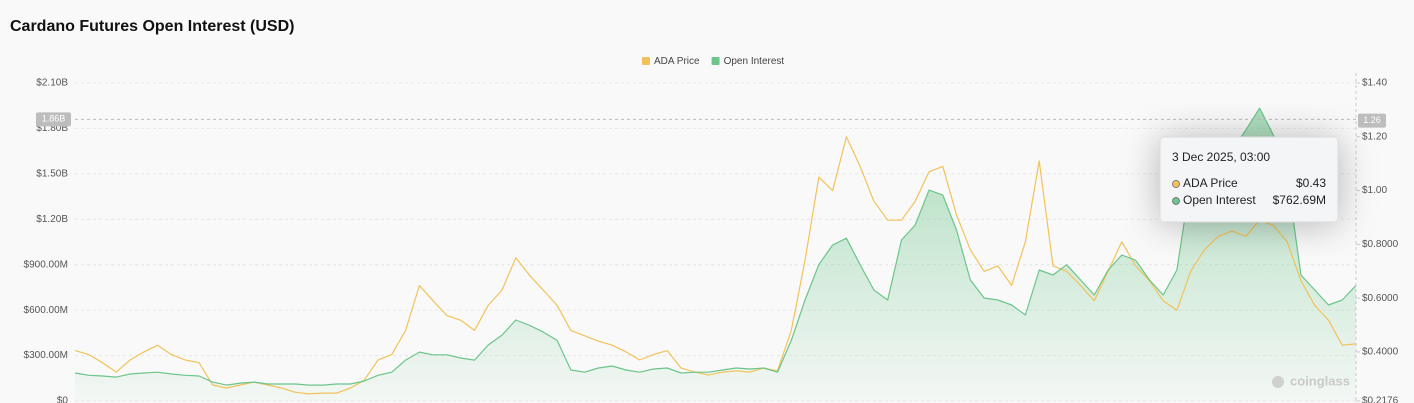 This screenshot has width=1414, height=403. What do you see at coordinates (1374, 83) in the screenshot?
I see `y2-tick-label: $1.40` at bounding box center [1374, 83].